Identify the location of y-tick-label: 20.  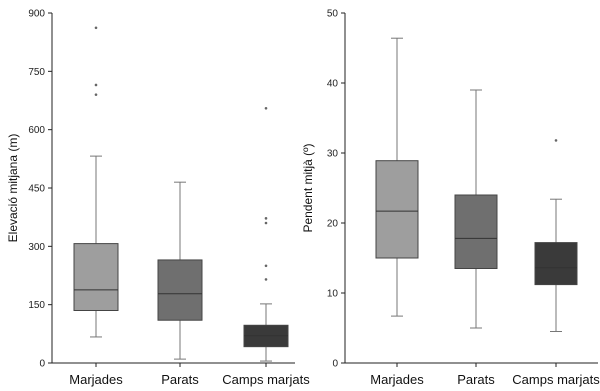
(333, 224).